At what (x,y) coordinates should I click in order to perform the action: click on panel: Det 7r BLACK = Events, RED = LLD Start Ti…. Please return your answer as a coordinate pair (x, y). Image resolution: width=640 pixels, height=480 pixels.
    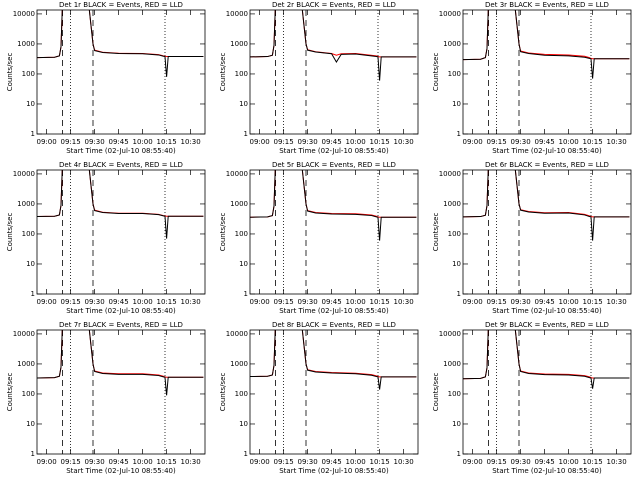
    Looking at the image, I should click on (106, 398).